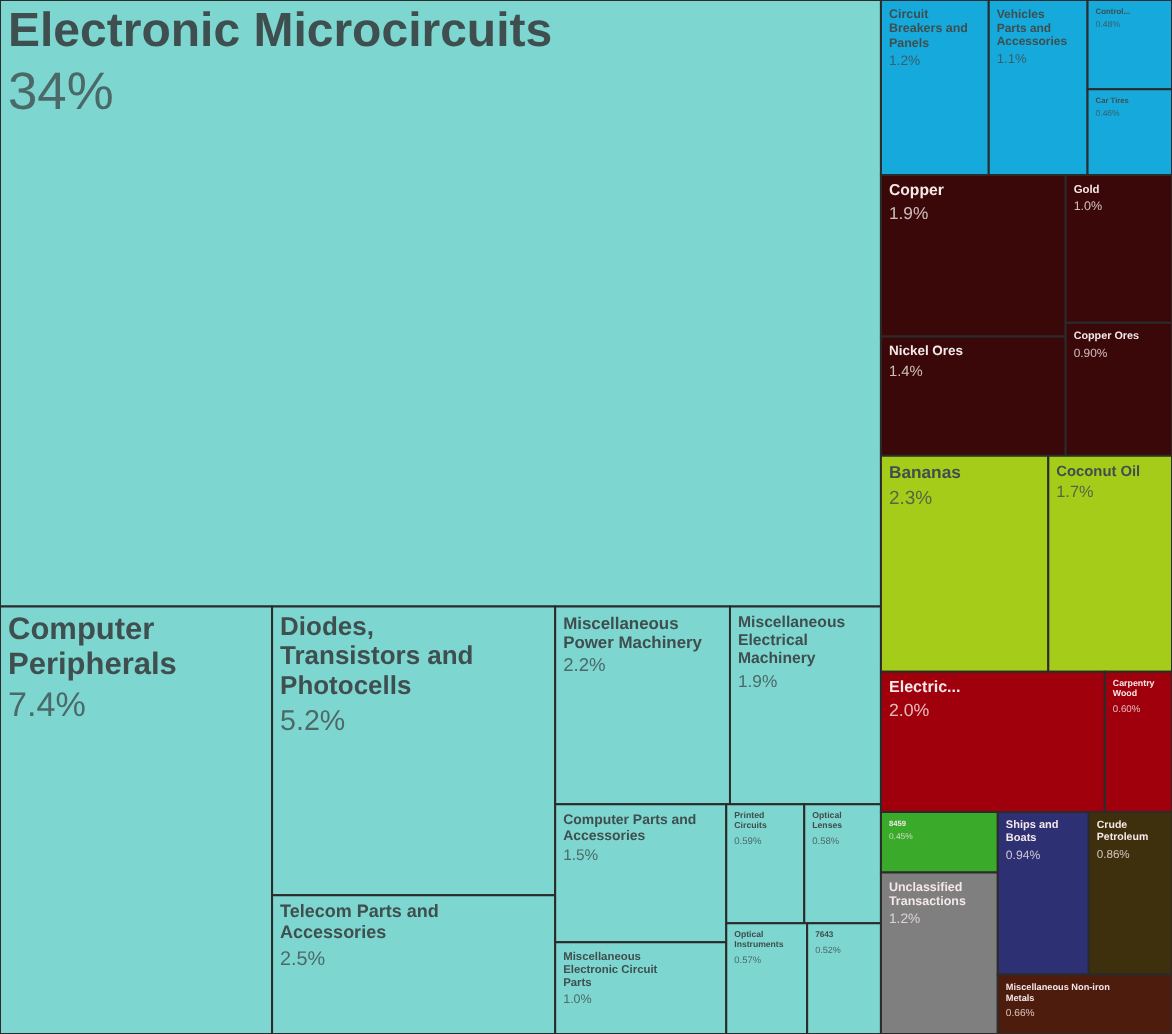 The image size is (1172, 1034). I want to click on category-label: Miscellaneous Power Machinery, so click(633, 632).